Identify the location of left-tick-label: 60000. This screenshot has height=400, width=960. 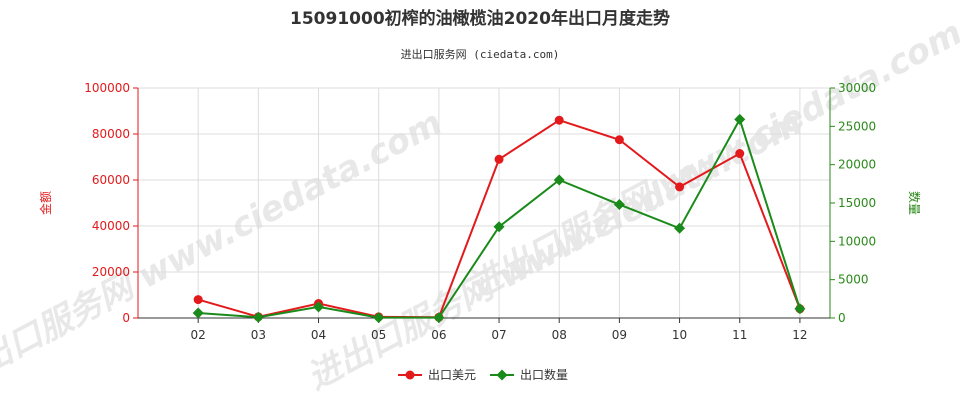
(111, 180).